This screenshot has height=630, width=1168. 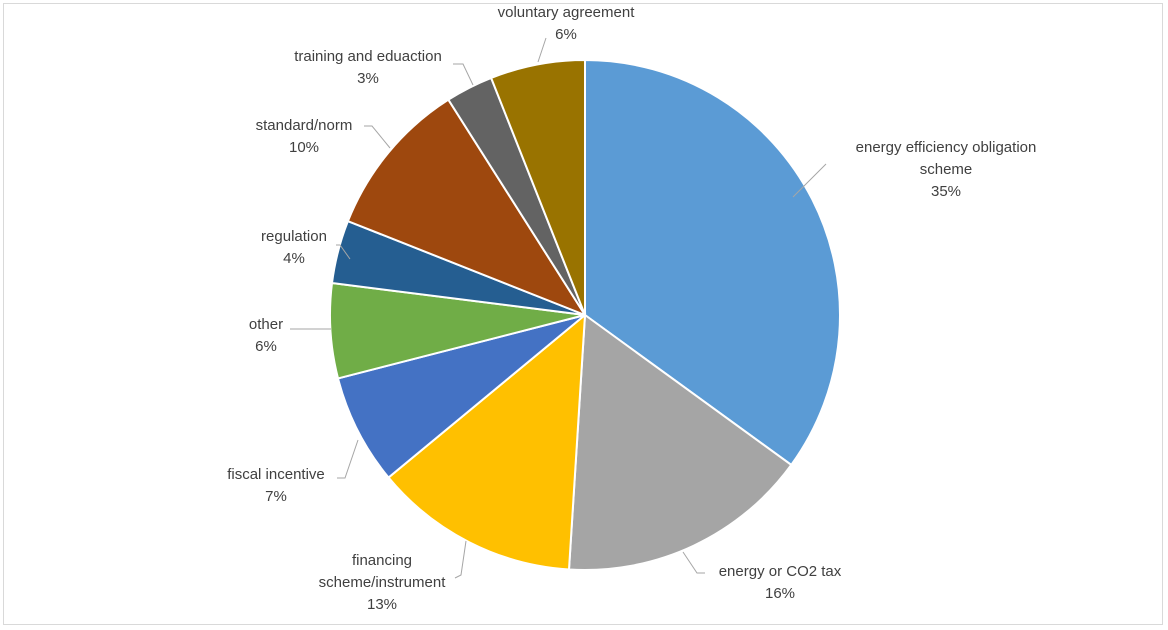 I want to click on slice-category-label: scheme, so click(x=946, y=169).